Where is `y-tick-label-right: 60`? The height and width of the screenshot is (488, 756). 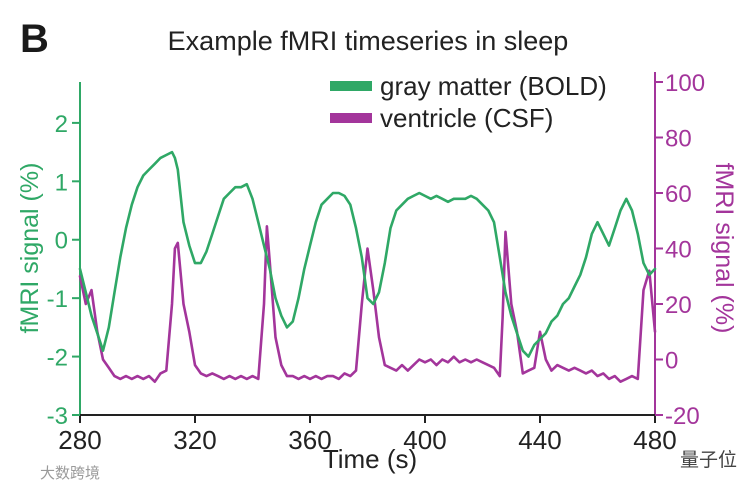 y-tick-label-right: 60 is located at coordinates (678, 194).